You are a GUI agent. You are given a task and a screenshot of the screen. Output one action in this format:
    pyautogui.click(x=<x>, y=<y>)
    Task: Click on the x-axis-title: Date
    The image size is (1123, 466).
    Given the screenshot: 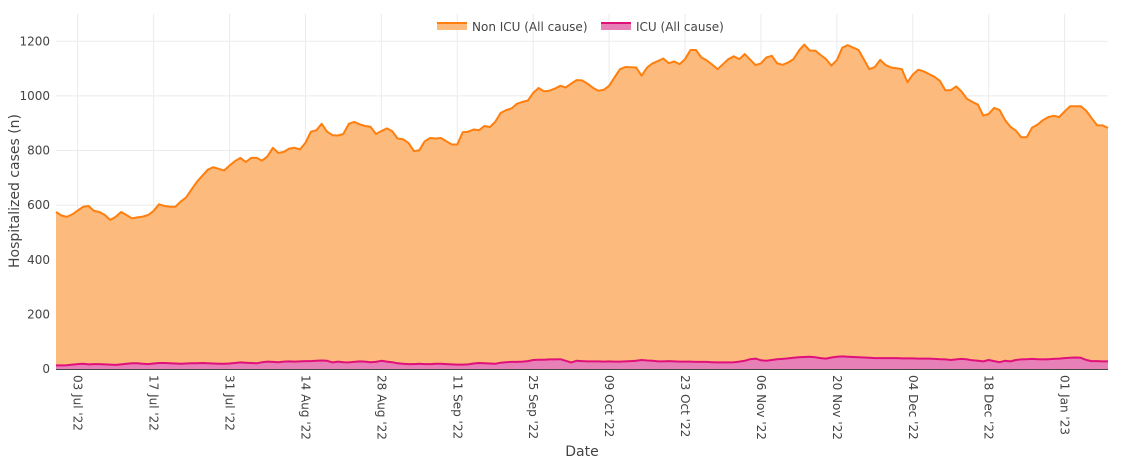 What is the action you would take?
    pyautogui.click(x=581, y=452)
    